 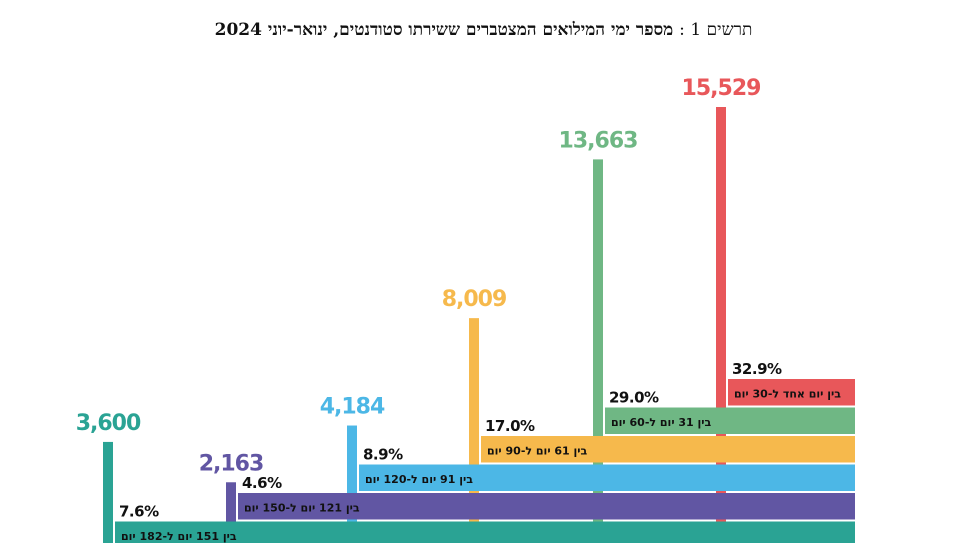 I want to click on percent-label: 17.0%, so click(x=510, y=426).